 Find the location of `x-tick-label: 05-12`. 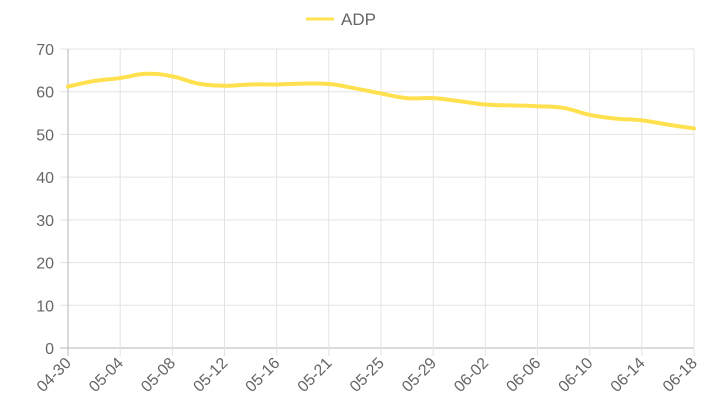

x-tick-label: 05-12 is located at coordinates (210, 375).